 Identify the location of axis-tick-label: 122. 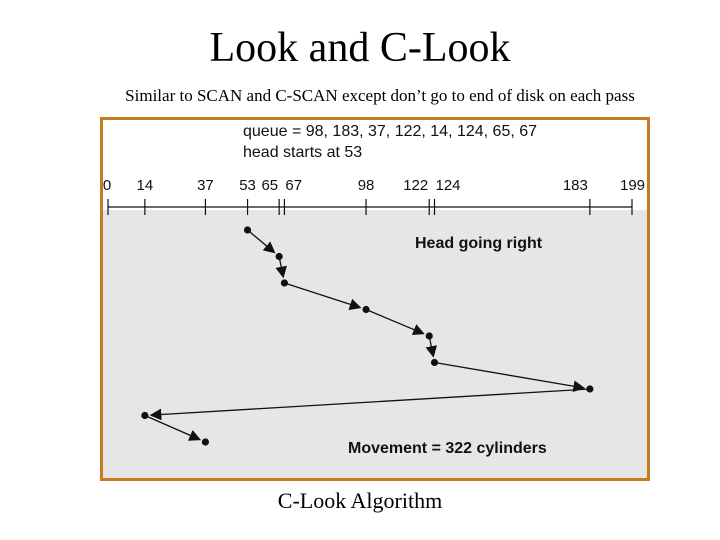
(415, 185).